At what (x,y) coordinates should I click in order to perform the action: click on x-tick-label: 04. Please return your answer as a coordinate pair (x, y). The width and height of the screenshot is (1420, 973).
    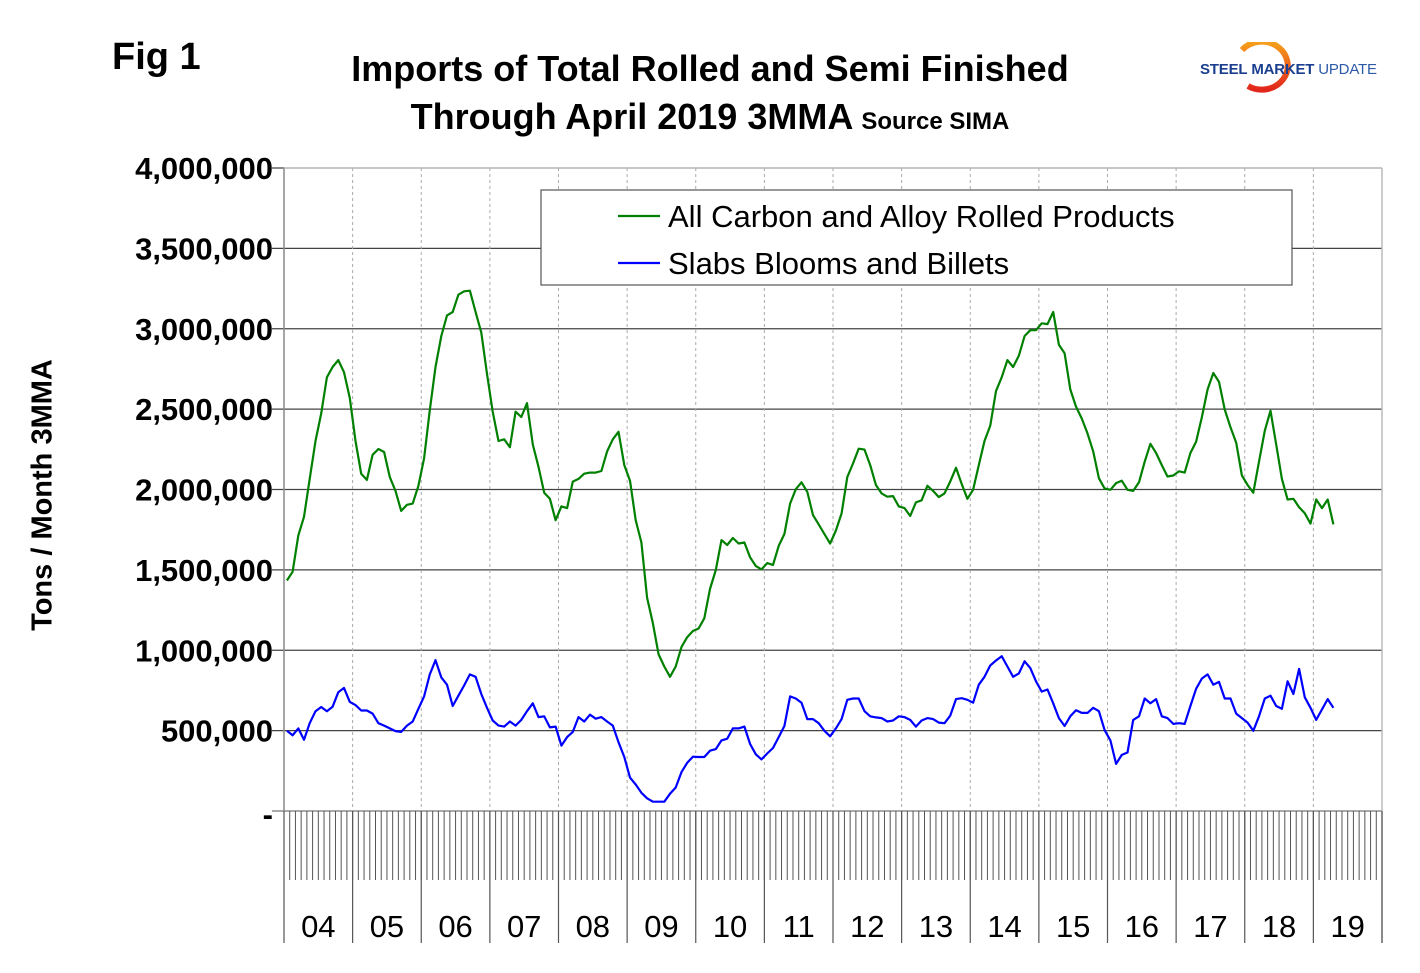
    Looking at the image, I should click on (318, 926).